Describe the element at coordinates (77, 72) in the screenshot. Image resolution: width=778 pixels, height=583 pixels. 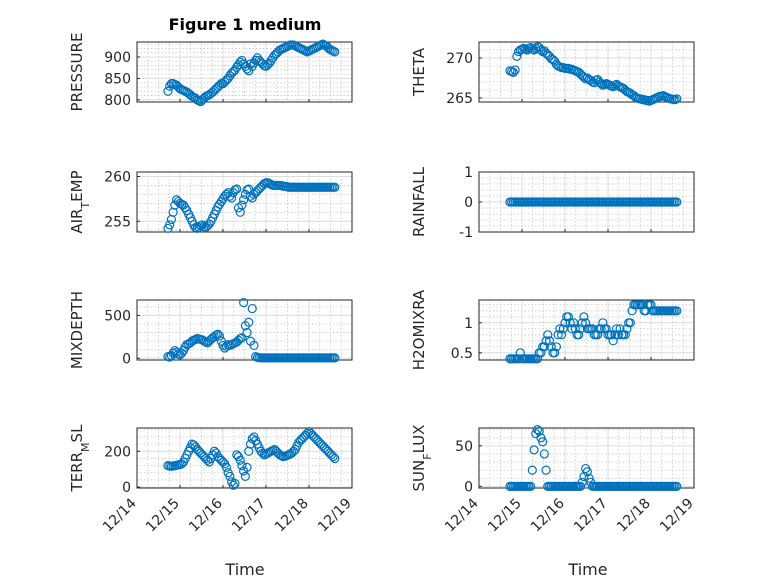
I see `y-axis-label: PRESSURE` at that location.